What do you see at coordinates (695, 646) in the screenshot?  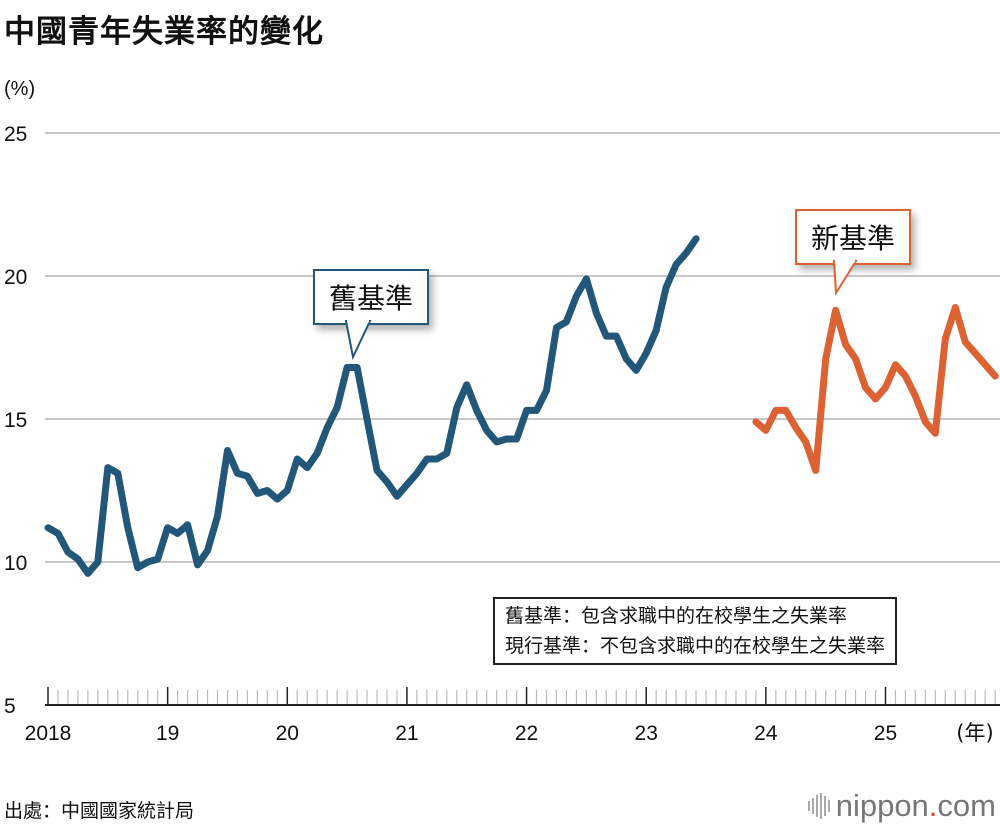 I see `note-current-standard: 現行基準：不包含求職中的在校學生之失業率` at bounding box center [695, 646].